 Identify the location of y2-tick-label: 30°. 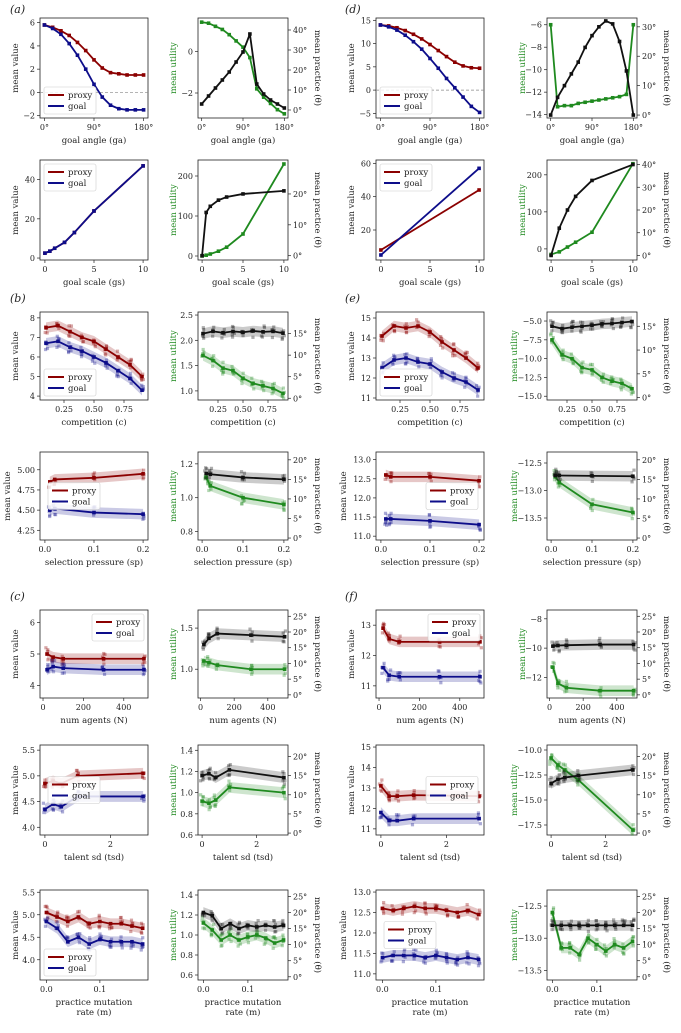
(300, 50).